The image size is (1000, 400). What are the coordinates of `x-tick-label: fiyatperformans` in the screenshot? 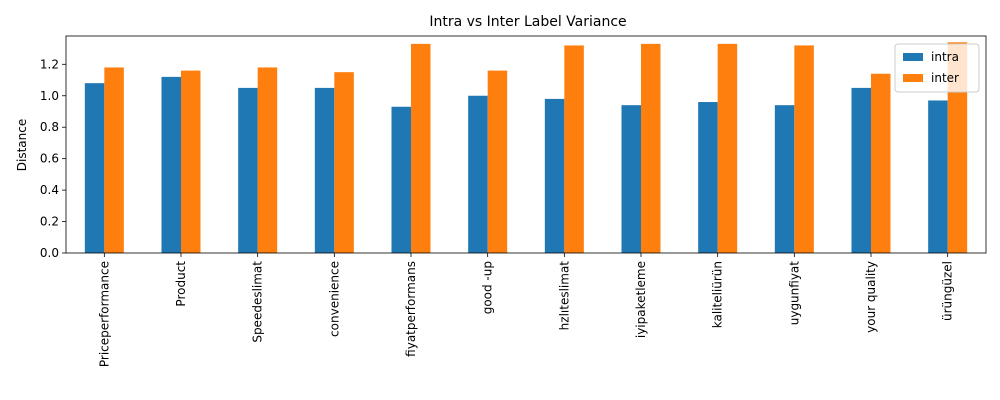 It's located at (411, 309).